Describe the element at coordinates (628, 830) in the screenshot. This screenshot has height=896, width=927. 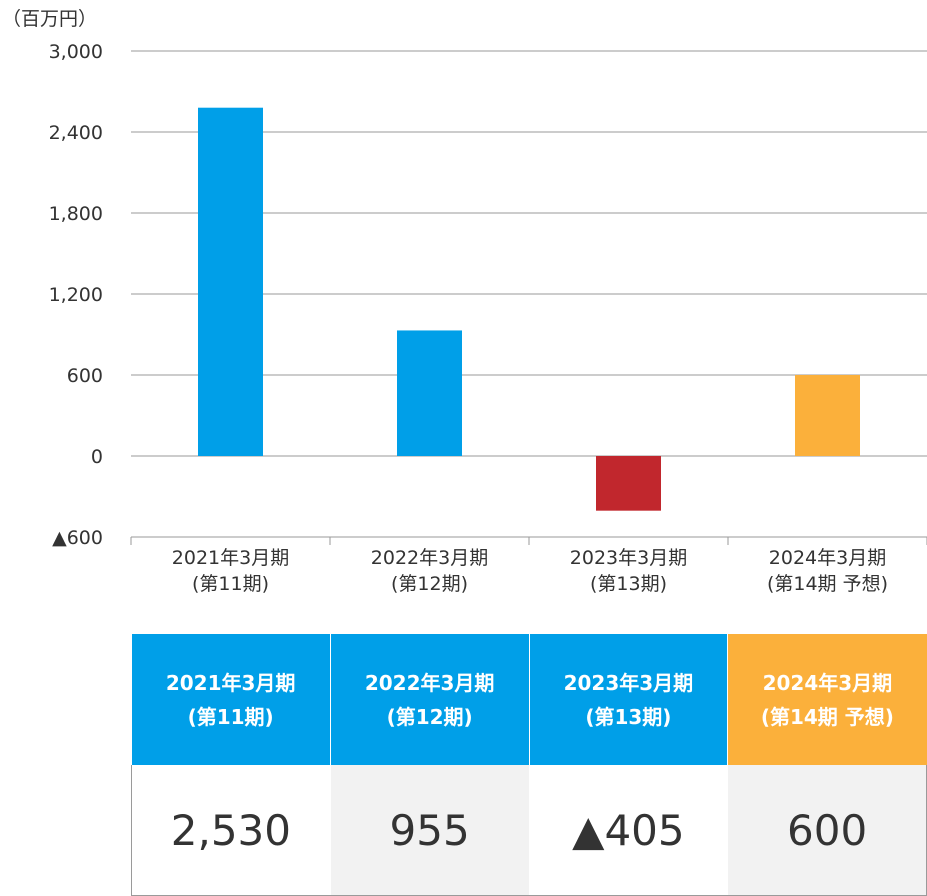
I see `table-value-cell: ▲405` at that location.